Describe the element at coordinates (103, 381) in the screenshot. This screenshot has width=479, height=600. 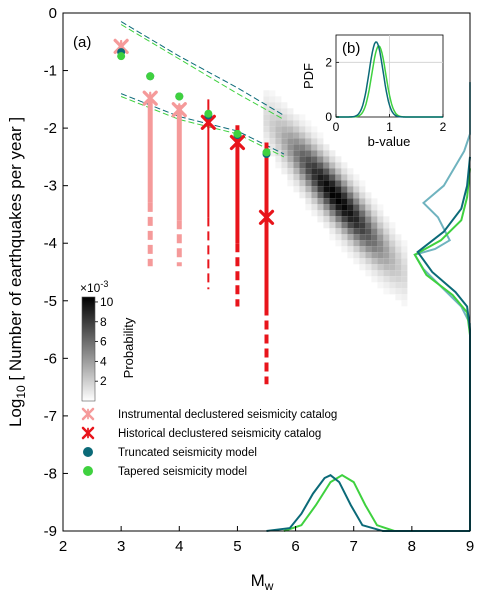
I see `colorbar-tick-label: 2` at that location.